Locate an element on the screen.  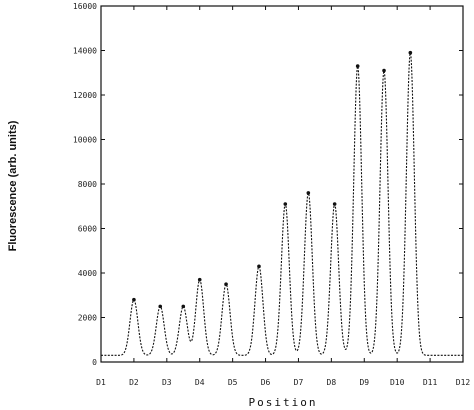
y-tick-label: 2000 is located at coordinates (87, 318).